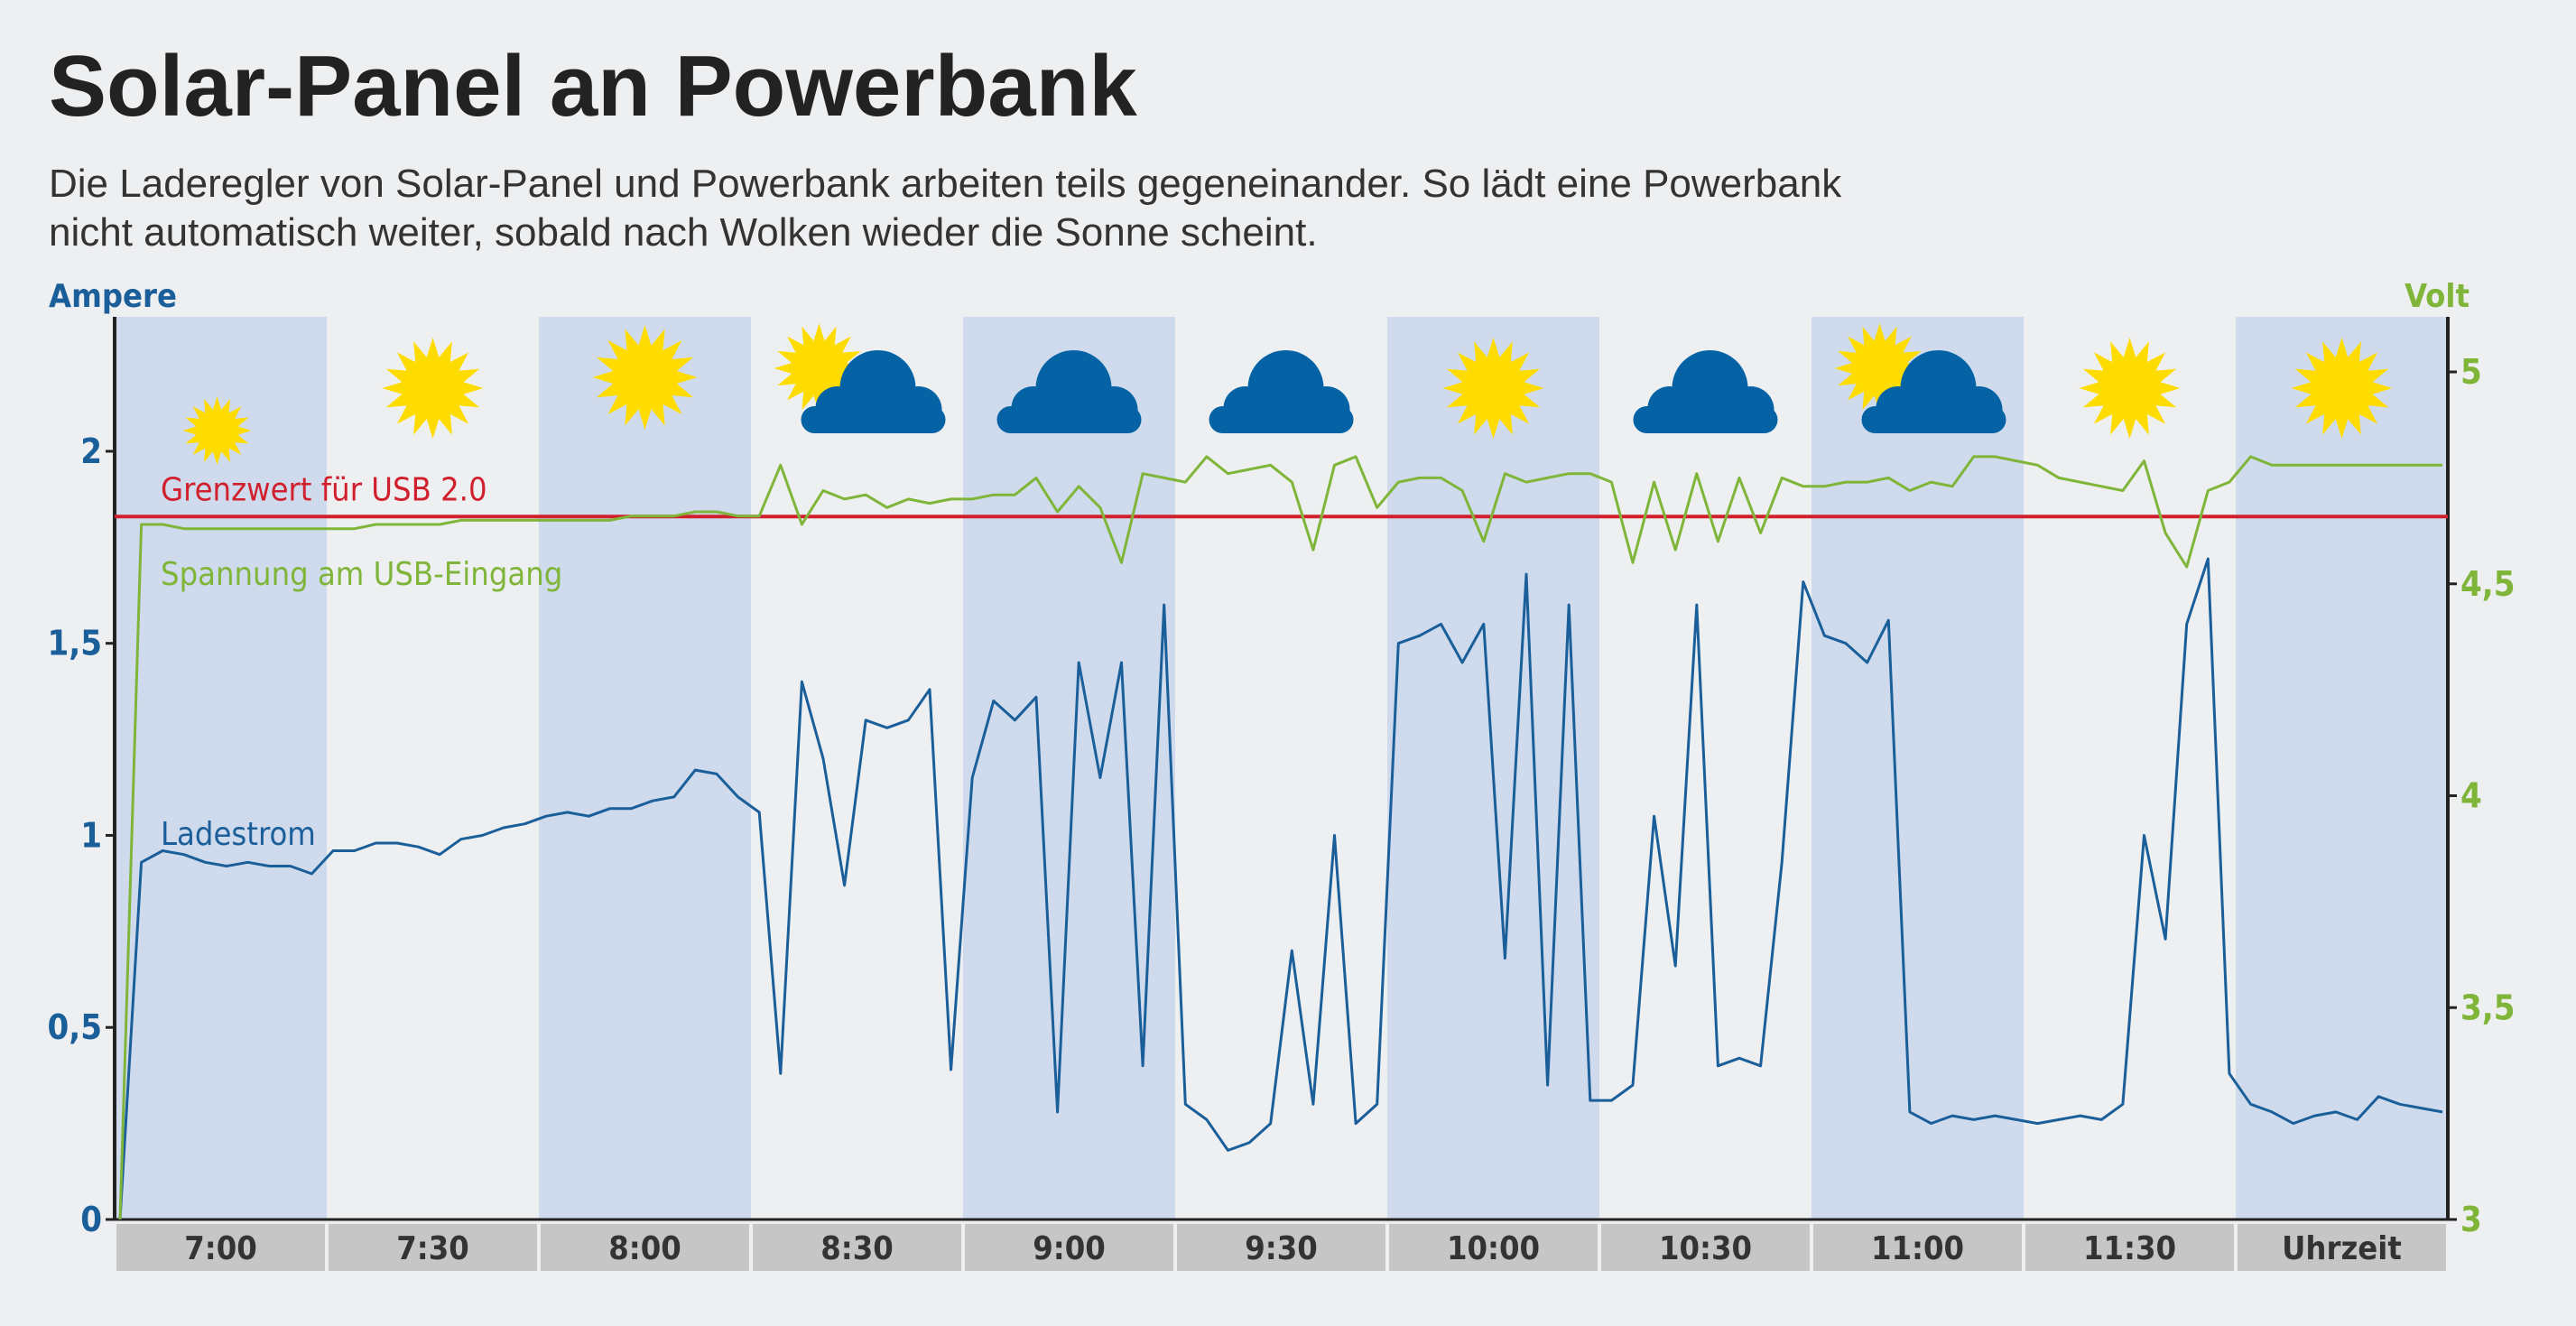 The image size is (2576, 1326). What do you see at coordinates (74, 643) in the screenshot?
I see `y-tick-label: 1,5` at bounding box center [74, 643].